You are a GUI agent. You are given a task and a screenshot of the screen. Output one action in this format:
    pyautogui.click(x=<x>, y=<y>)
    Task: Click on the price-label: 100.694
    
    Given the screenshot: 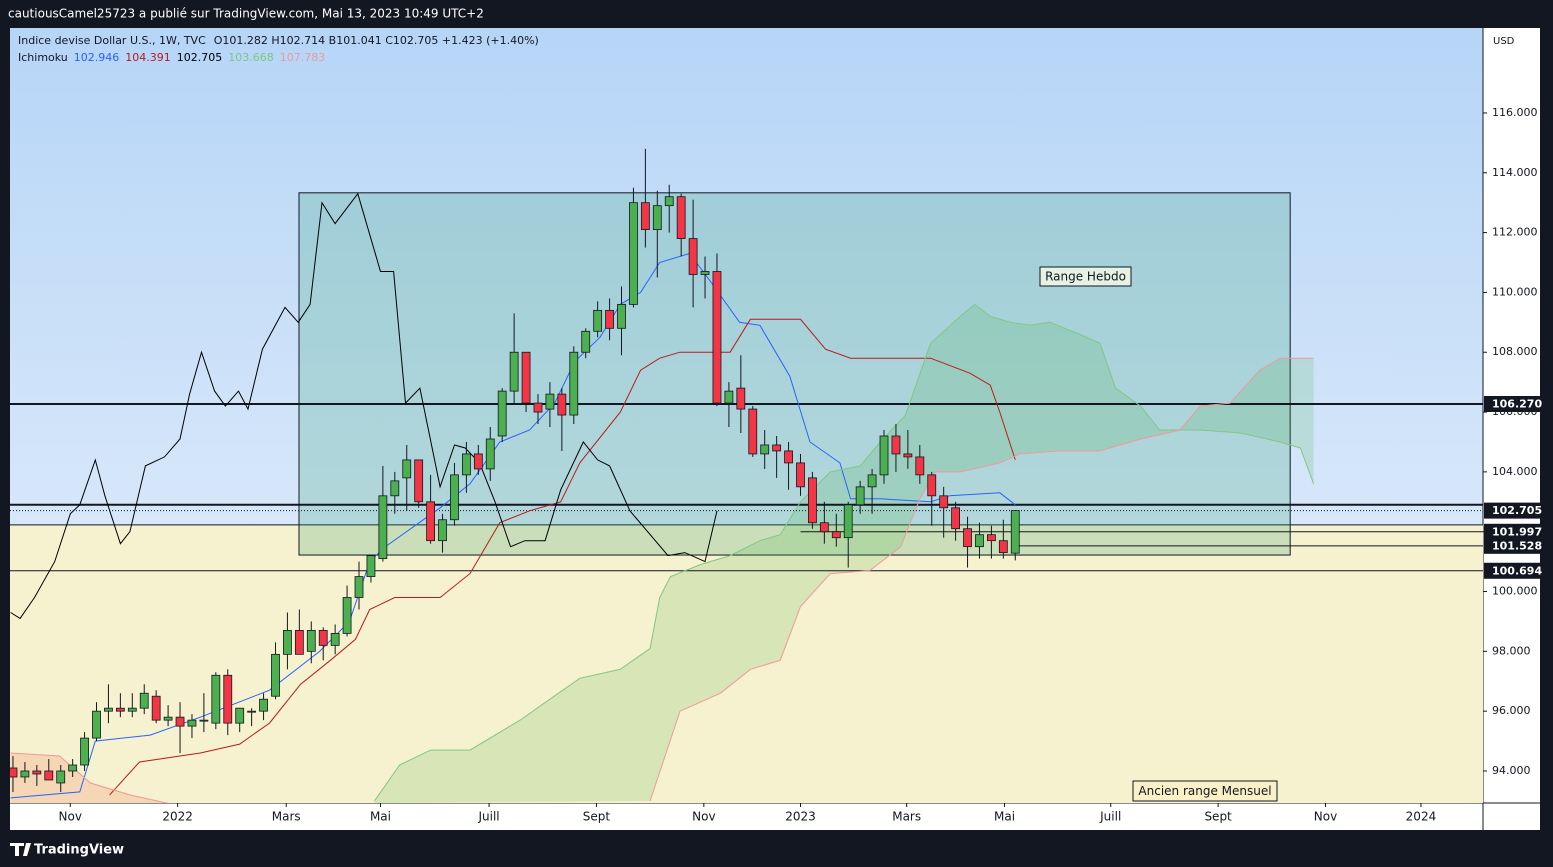 What is the action you would take?
    pyautogui.click(x=1517, y=570)
    